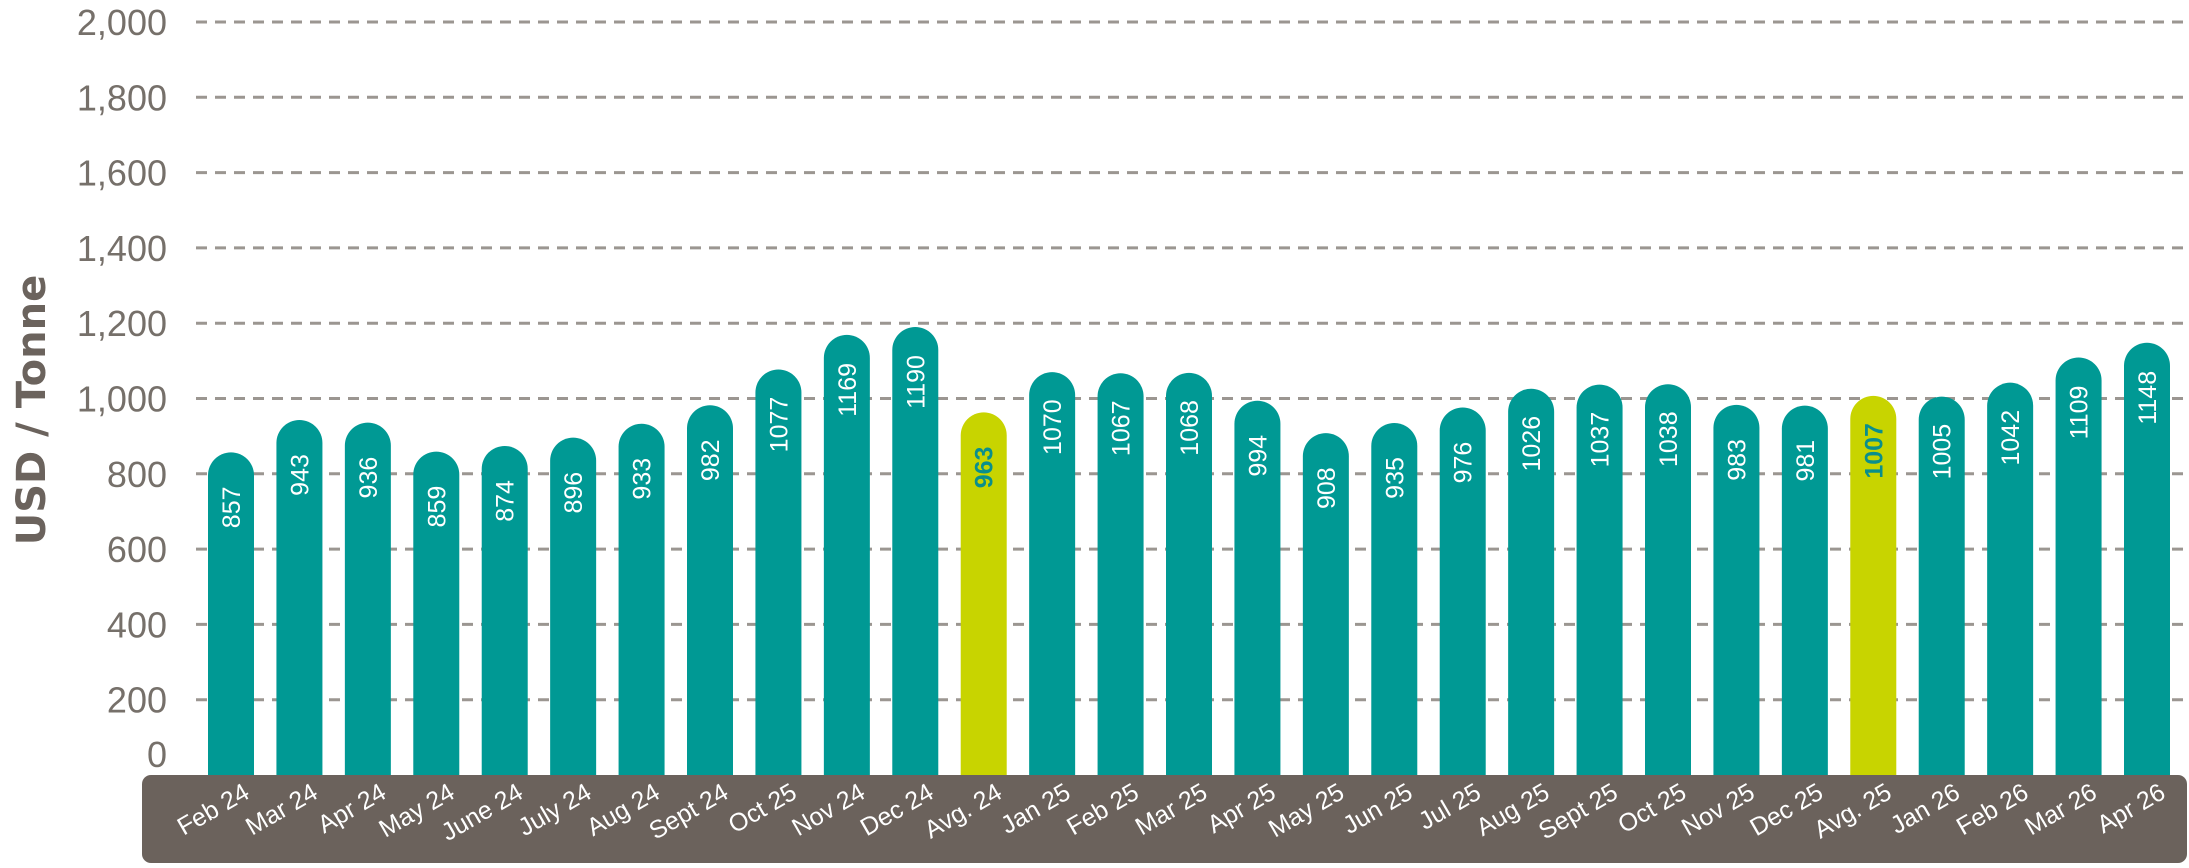 This screenshot has width=2189, height=868. What do you see at coordinates (1532, 444) in the screenshot?
I see `value-label: 1026` at bounding box center [1532, 444].